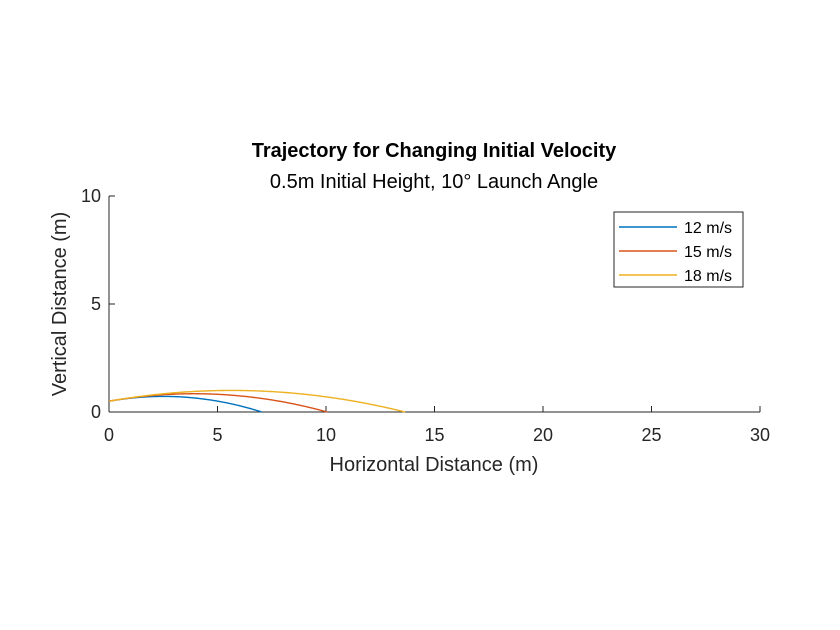 Image resolution: width=840 pixels, height=630 pixels. What do you see at coordinates (434, 151) in the screenshot?
I see `chart-title: Trajectory for Changing Initial Velocity` at bounding box center [434, 151].